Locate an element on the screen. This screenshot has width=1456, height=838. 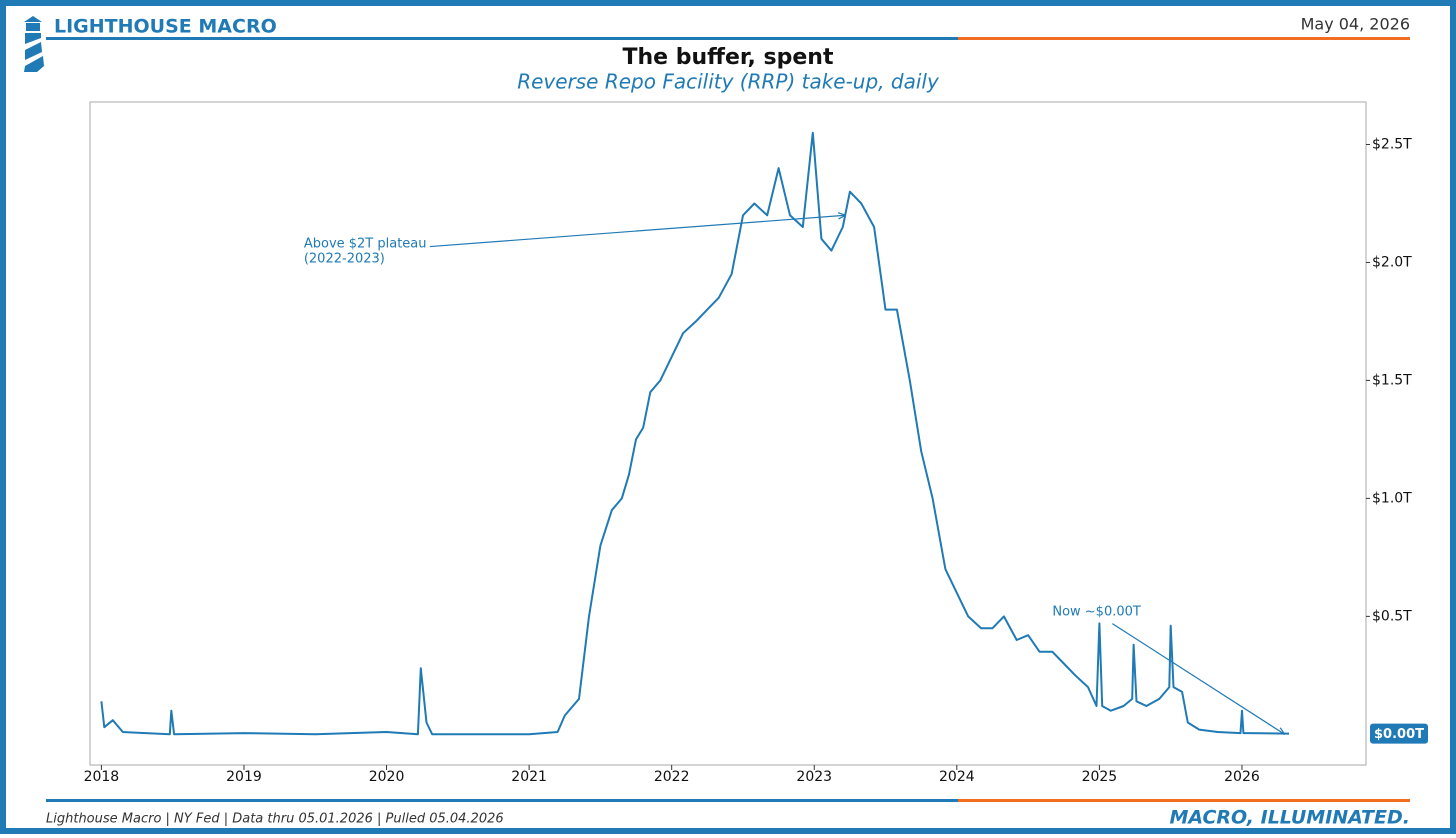
x-tick-label: 2026 is located at coordinates (1242, 777).